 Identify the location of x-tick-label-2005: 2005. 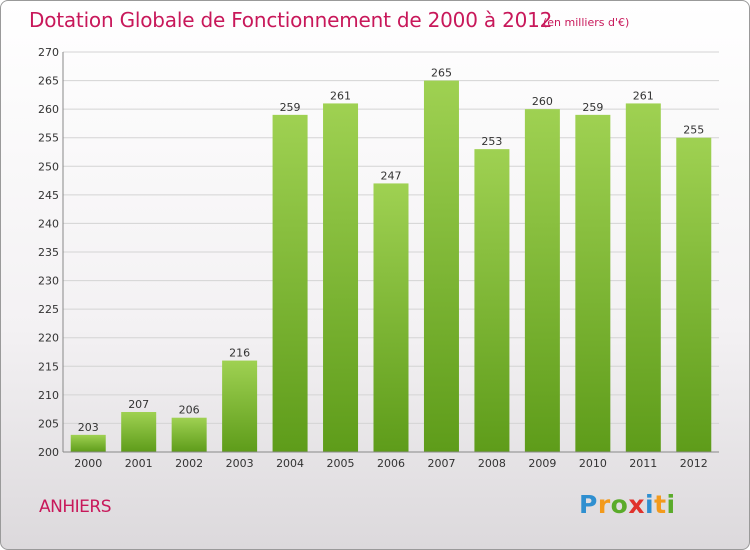
(341, 463).